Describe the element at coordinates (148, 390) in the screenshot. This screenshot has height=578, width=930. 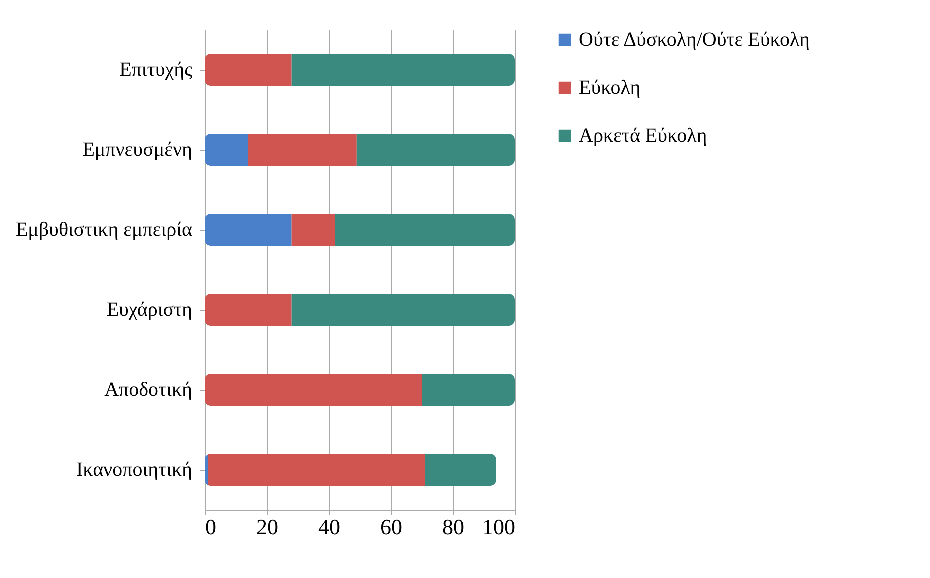
I see `y-tick-label: Αποδοτική` at that location.